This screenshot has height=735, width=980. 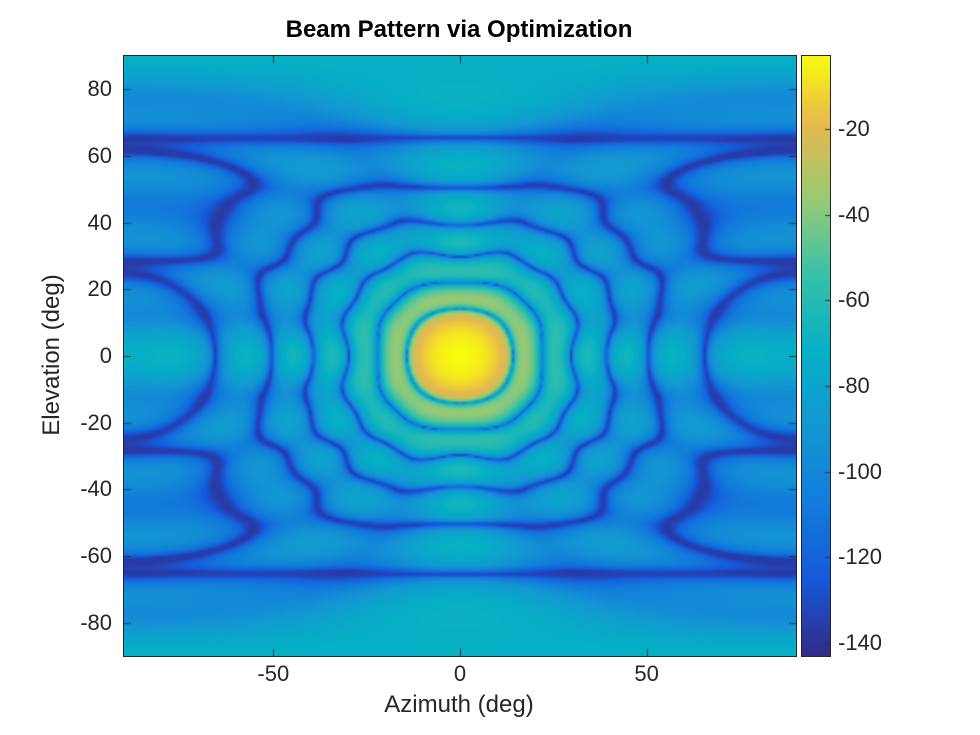 I want to click on y-tick-label: 40, so click(x=99, y=222).